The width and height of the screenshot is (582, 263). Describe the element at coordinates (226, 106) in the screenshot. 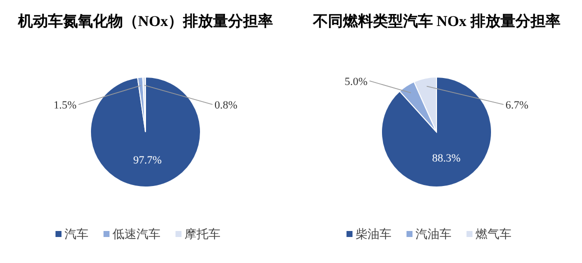

I see `data-label: 0.8%` at that location.